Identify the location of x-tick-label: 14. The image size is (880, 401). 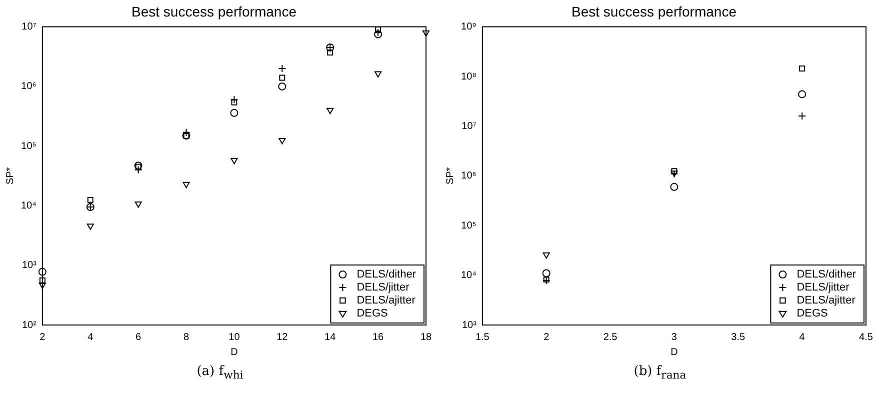
(330, 337).